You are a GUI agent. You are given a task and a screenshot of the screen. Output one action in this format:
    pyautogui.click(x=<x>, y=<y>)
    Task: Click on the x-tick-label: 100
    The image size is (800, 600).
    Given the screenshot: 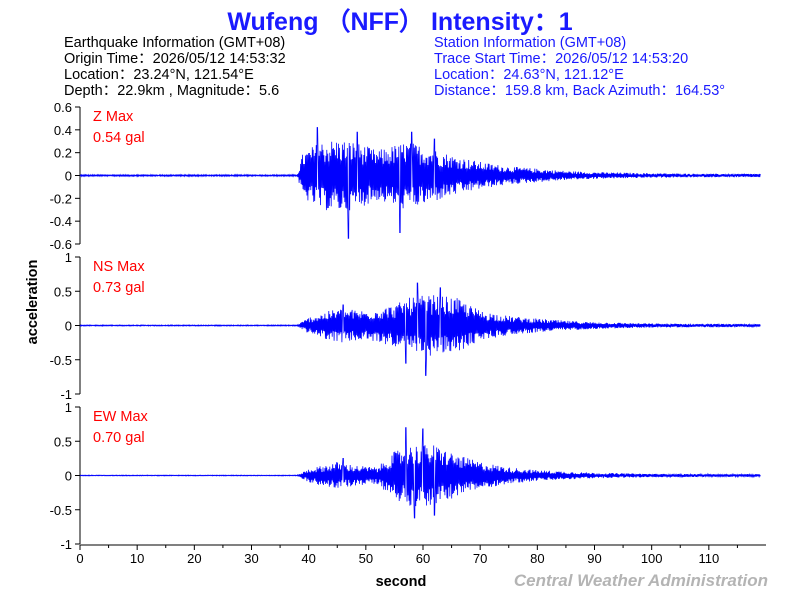 What is the action you would take?
    pyautogui.click(x=652, y=558)
    